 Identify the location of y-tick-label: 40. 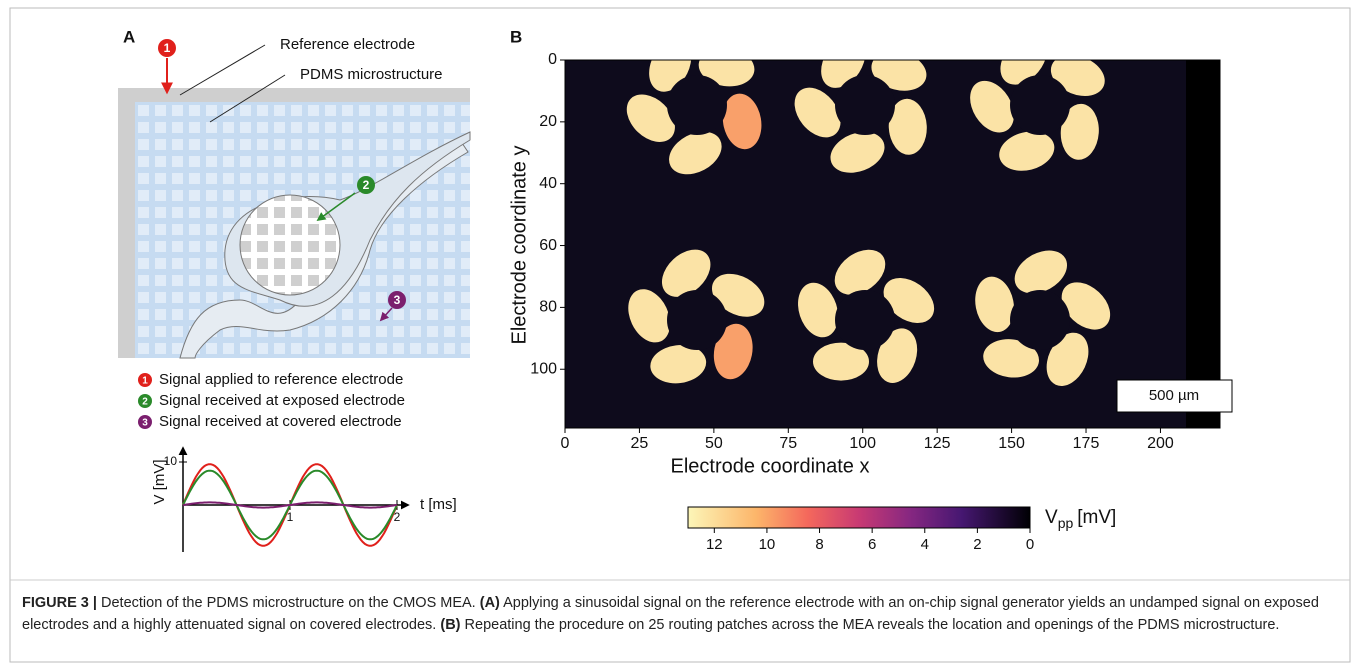
(548, 183).